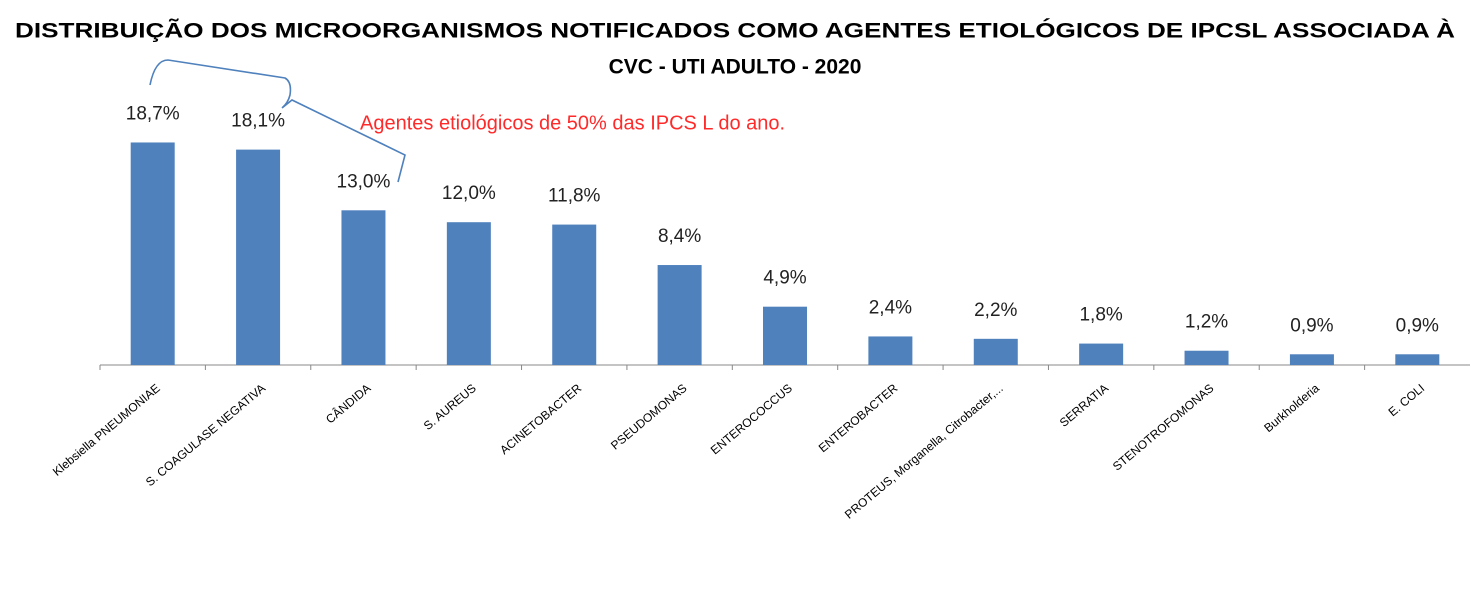  I want to click on x-tick-label: S. COAGULASE NEGATIVA, so click(205, 435).